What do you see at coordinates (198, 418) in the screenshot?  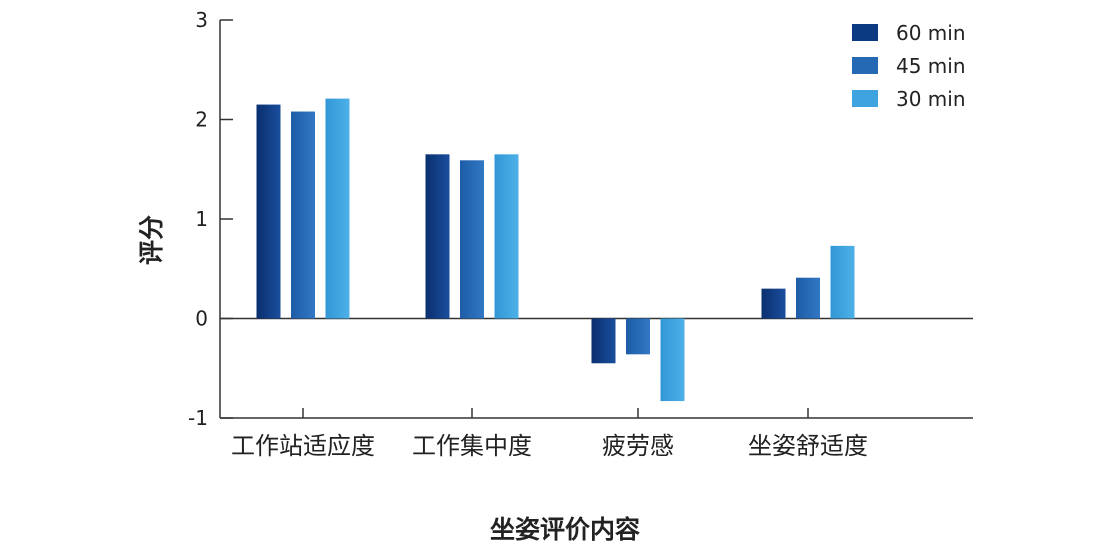 I see `y-tick-label: -1` at bounding box center [198, 418].